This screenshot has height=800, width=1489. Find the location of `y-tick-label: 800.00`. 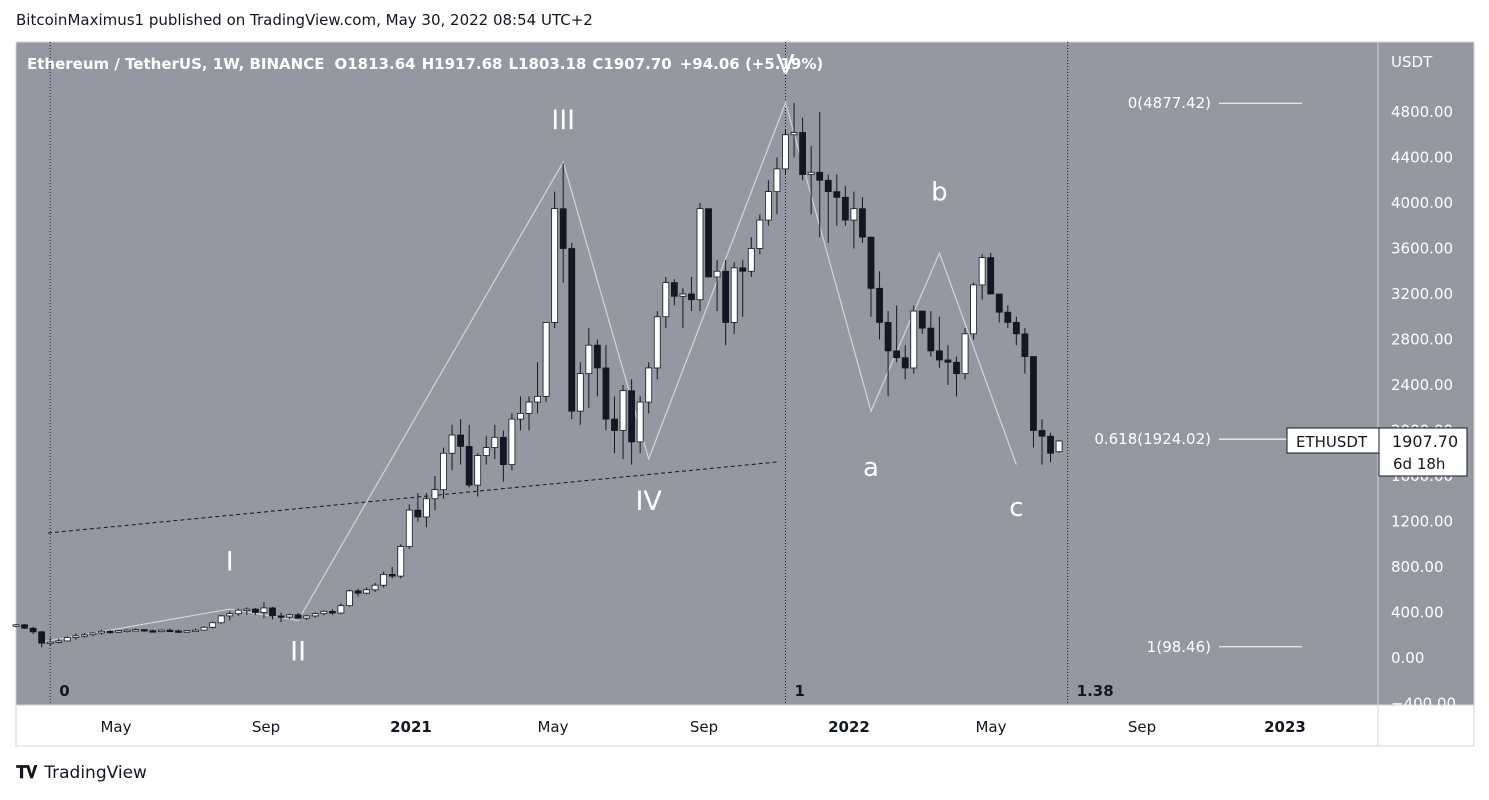

y-tick-label: 800.00 is located at coordinates (1417, 567).